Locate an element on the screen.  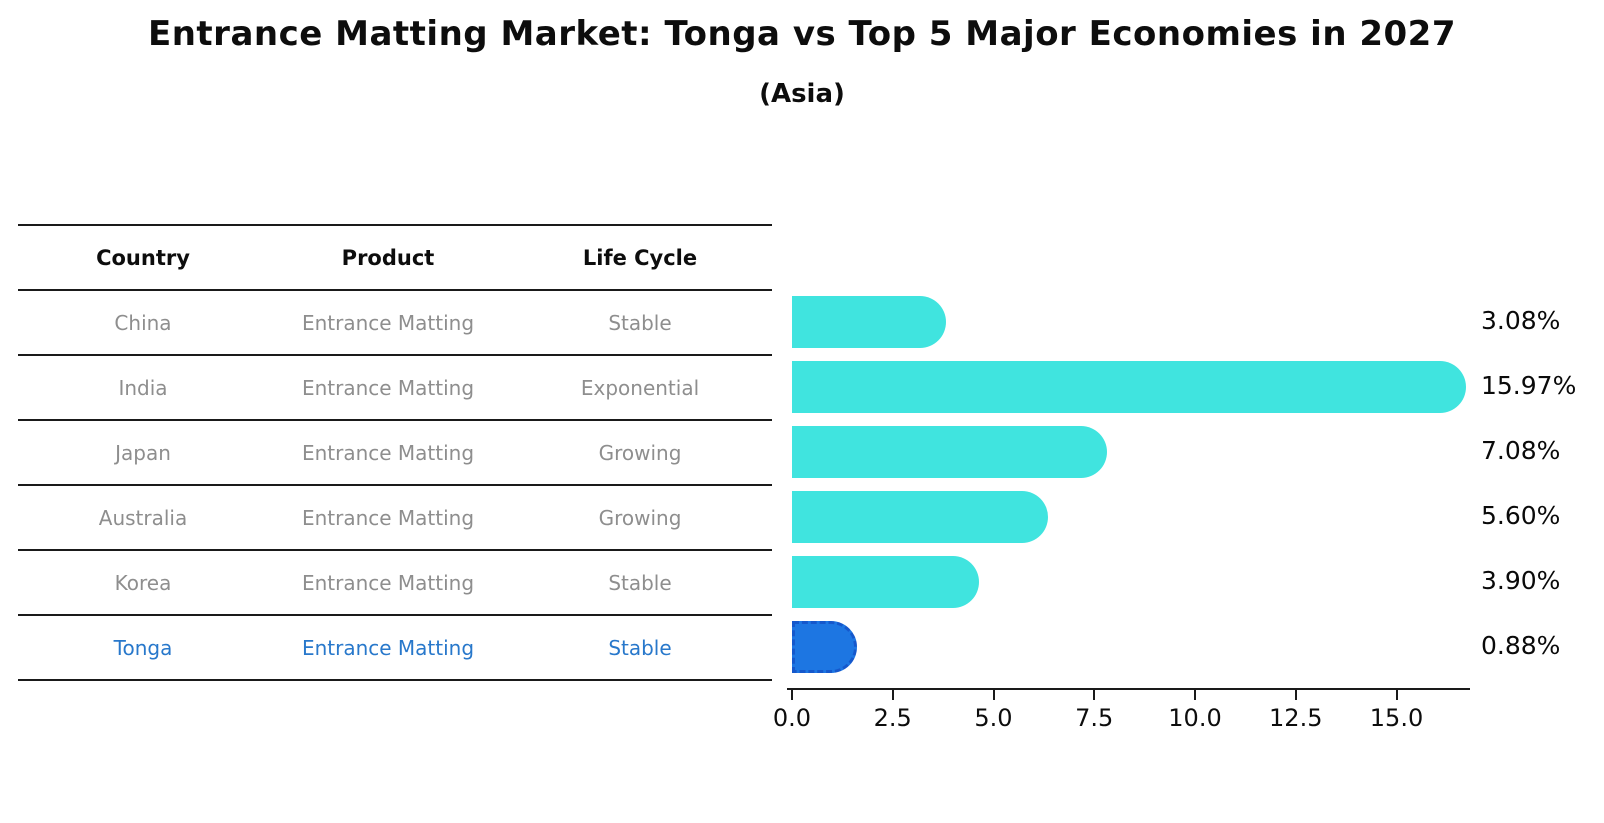
value-label-india: 15.97% is located at coordinates (1529, 385).